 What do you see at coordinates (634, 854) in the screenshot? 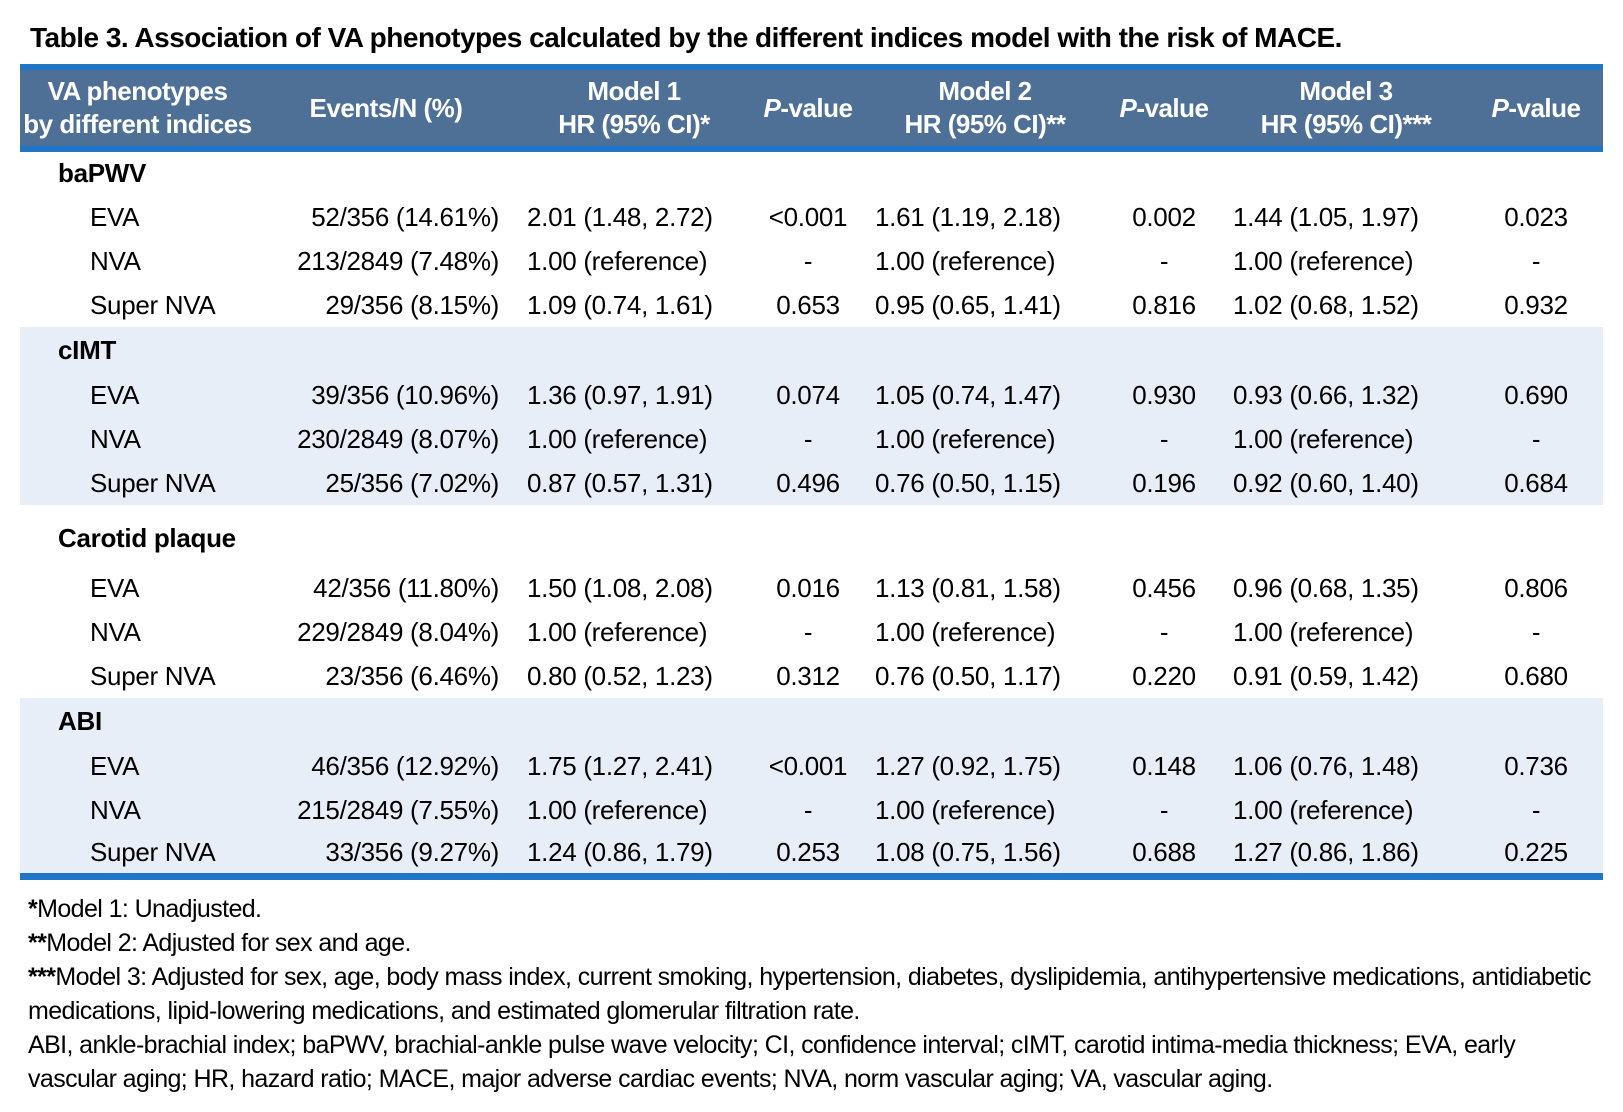
I see `model1-hr-cell: 1.24 (0.86, 1.79)` at bounding box center [634, 854].